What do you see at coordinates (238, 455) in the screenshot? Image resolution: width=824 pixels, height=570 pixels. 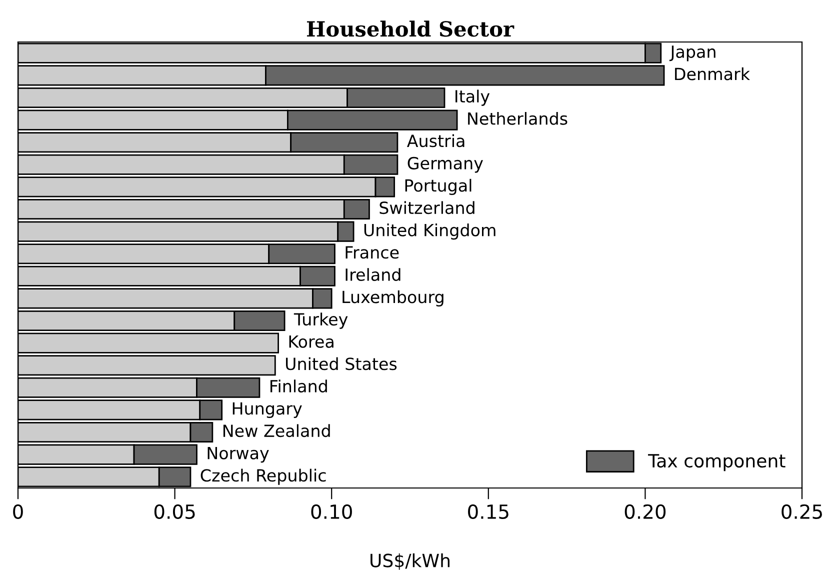 I see `y-tick-label: Norway` at bounding box center [238, 455].